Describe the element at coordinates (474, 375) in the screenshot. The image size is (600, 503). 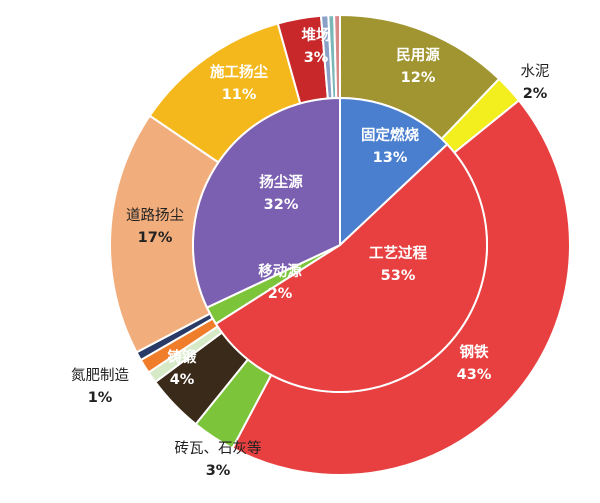
I see `outer-label-pct-2: 43%` at that location.